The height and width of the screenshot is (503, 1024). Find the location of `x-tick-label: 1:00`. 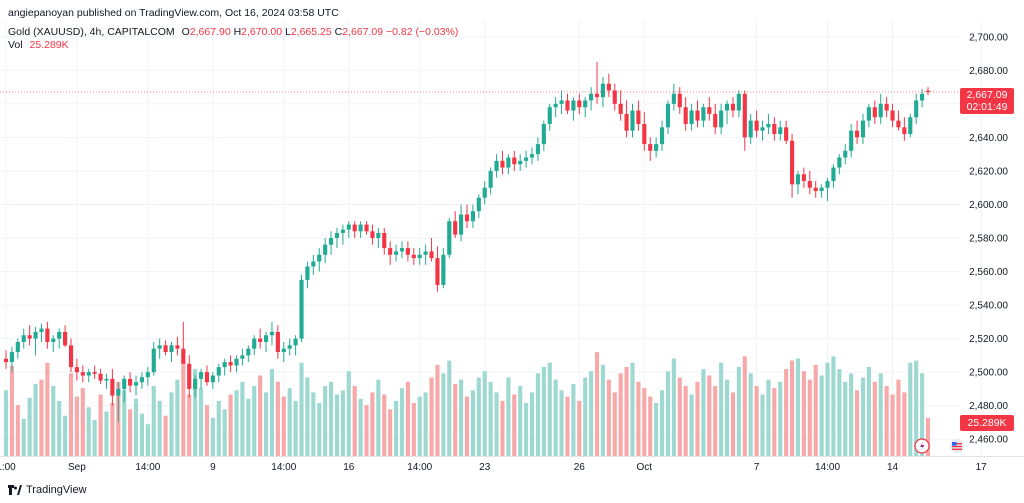

x-tick-label: 1:00 is located at coordinates (8, 467).